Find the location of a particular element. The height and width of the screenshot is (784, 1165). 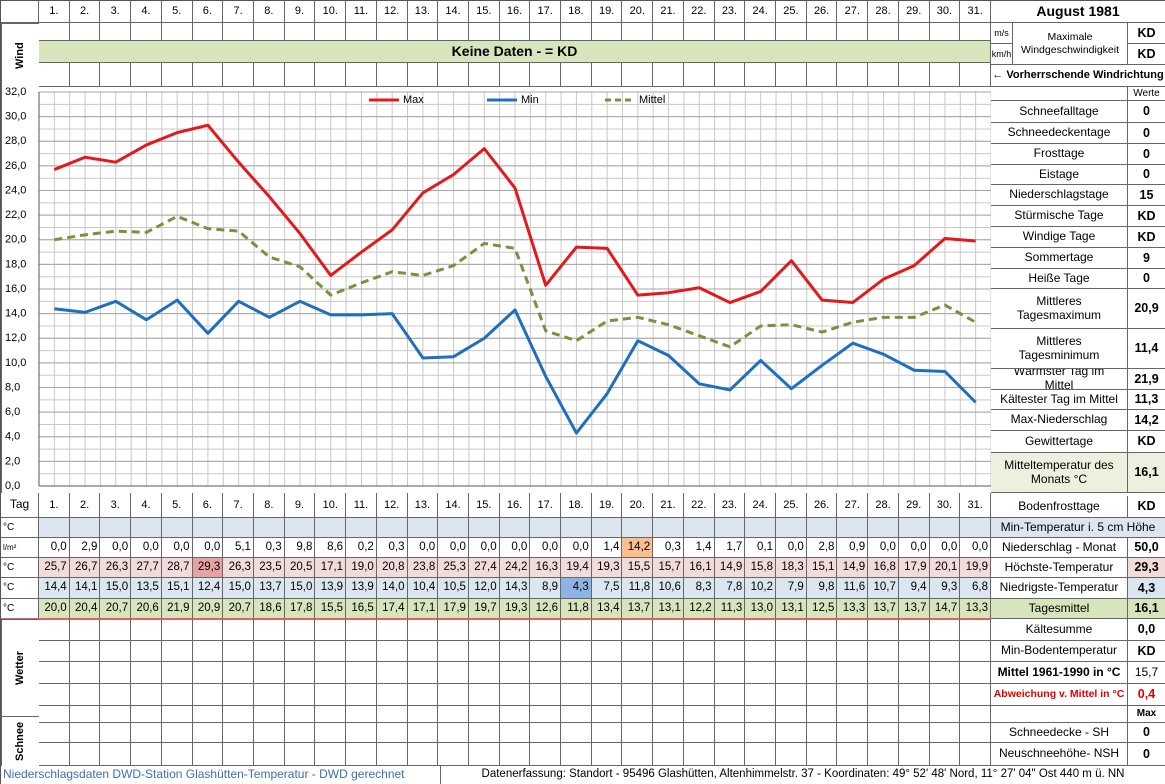

min-cell: 4,3 is located at coordinates (576, 588).